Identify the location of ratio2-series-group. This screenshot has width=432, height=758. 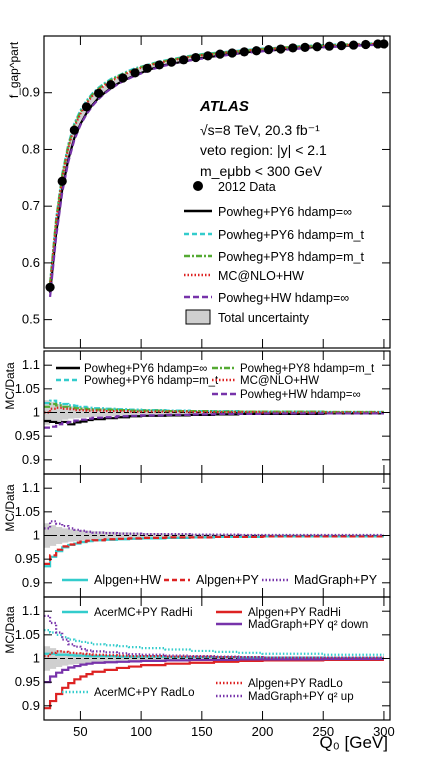
(217, 544).